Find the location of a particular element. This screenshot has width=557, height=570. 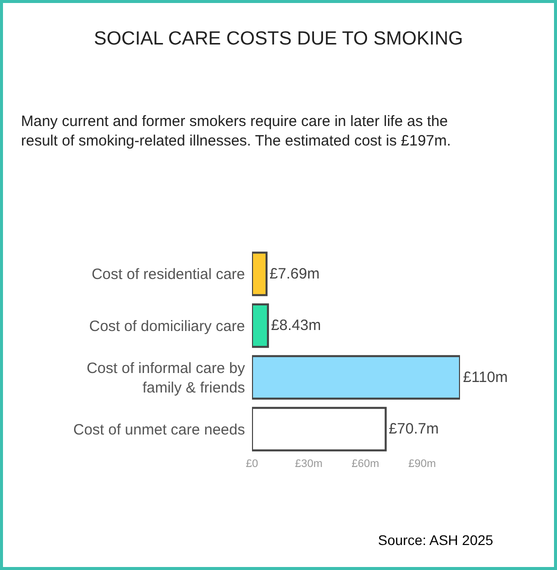

chart-subtitle: Many current and former smokers require care in later life as the result of smoking-related illnesses. The estimated cost is £197m. is located at coordinates (236, 131).